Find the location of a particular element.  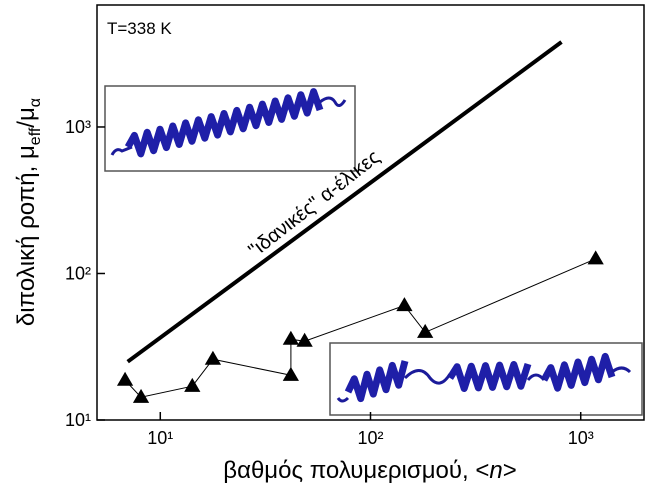

x-axis-label: βαθμός πολυμερισμού, <n> is located at coordinates (369, 470).